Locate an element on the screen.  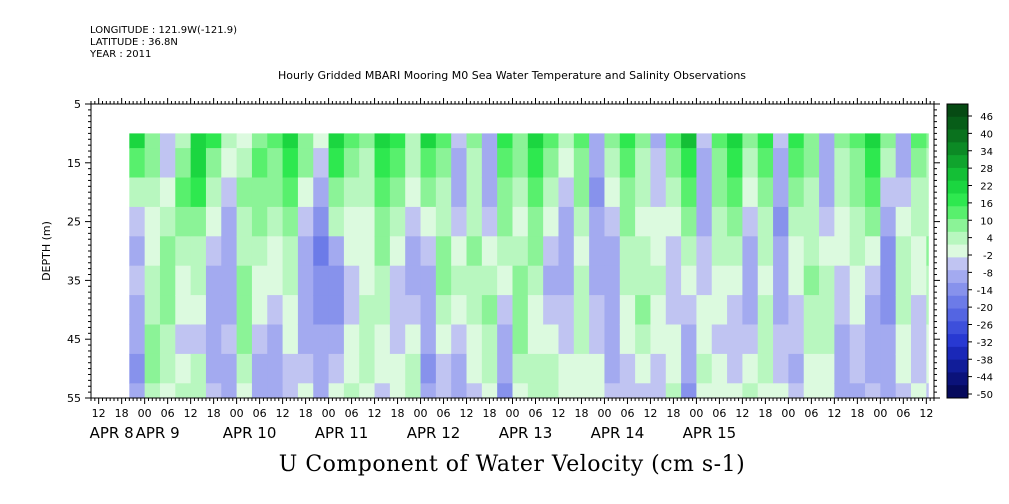
colorbar-label: -32 is located at coordinates (985, 343).